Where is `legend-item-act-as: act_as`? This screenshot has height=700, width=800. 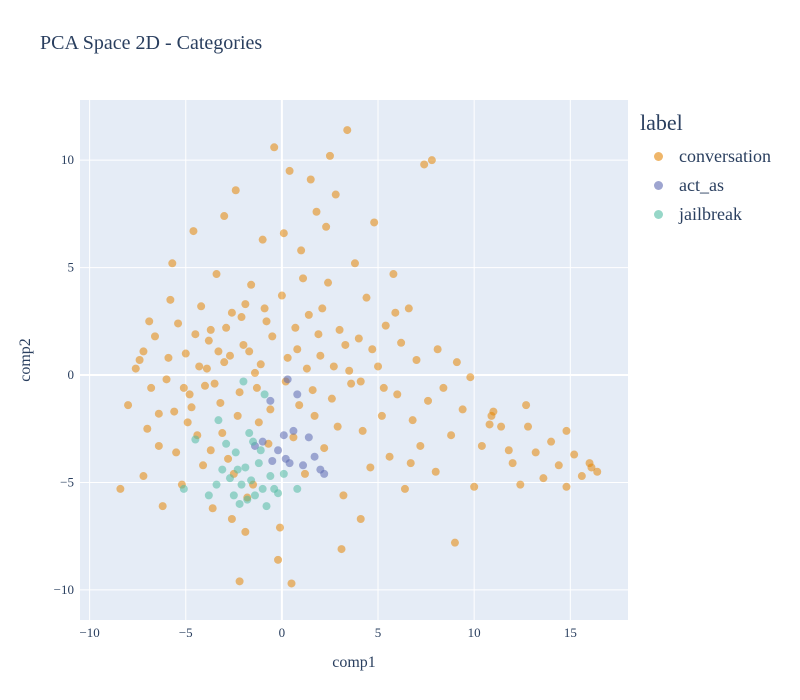
legend-item-act-as: act_as is located at coordinates (705, 185).